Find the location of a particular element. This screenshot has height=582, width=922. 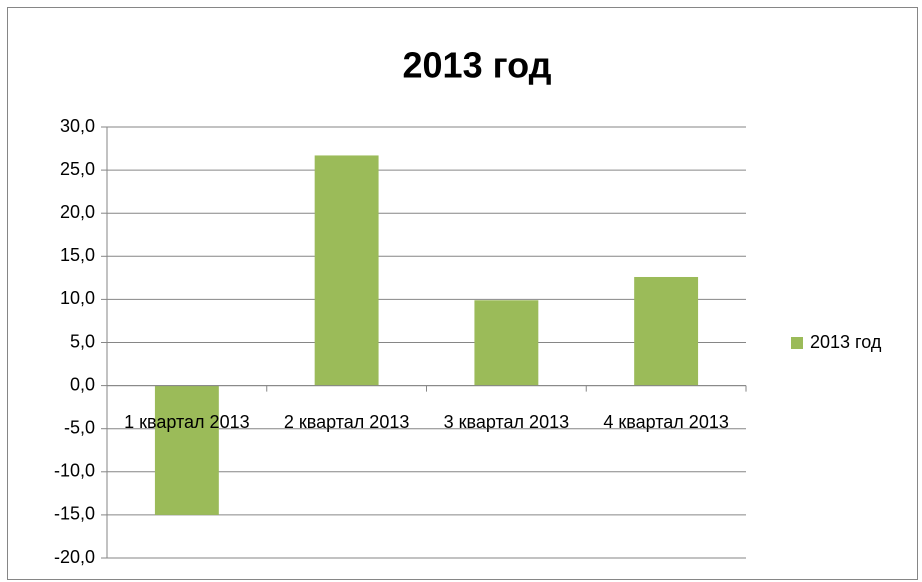

y-tick-label: 0,0 is located at coordinates (82, 384).